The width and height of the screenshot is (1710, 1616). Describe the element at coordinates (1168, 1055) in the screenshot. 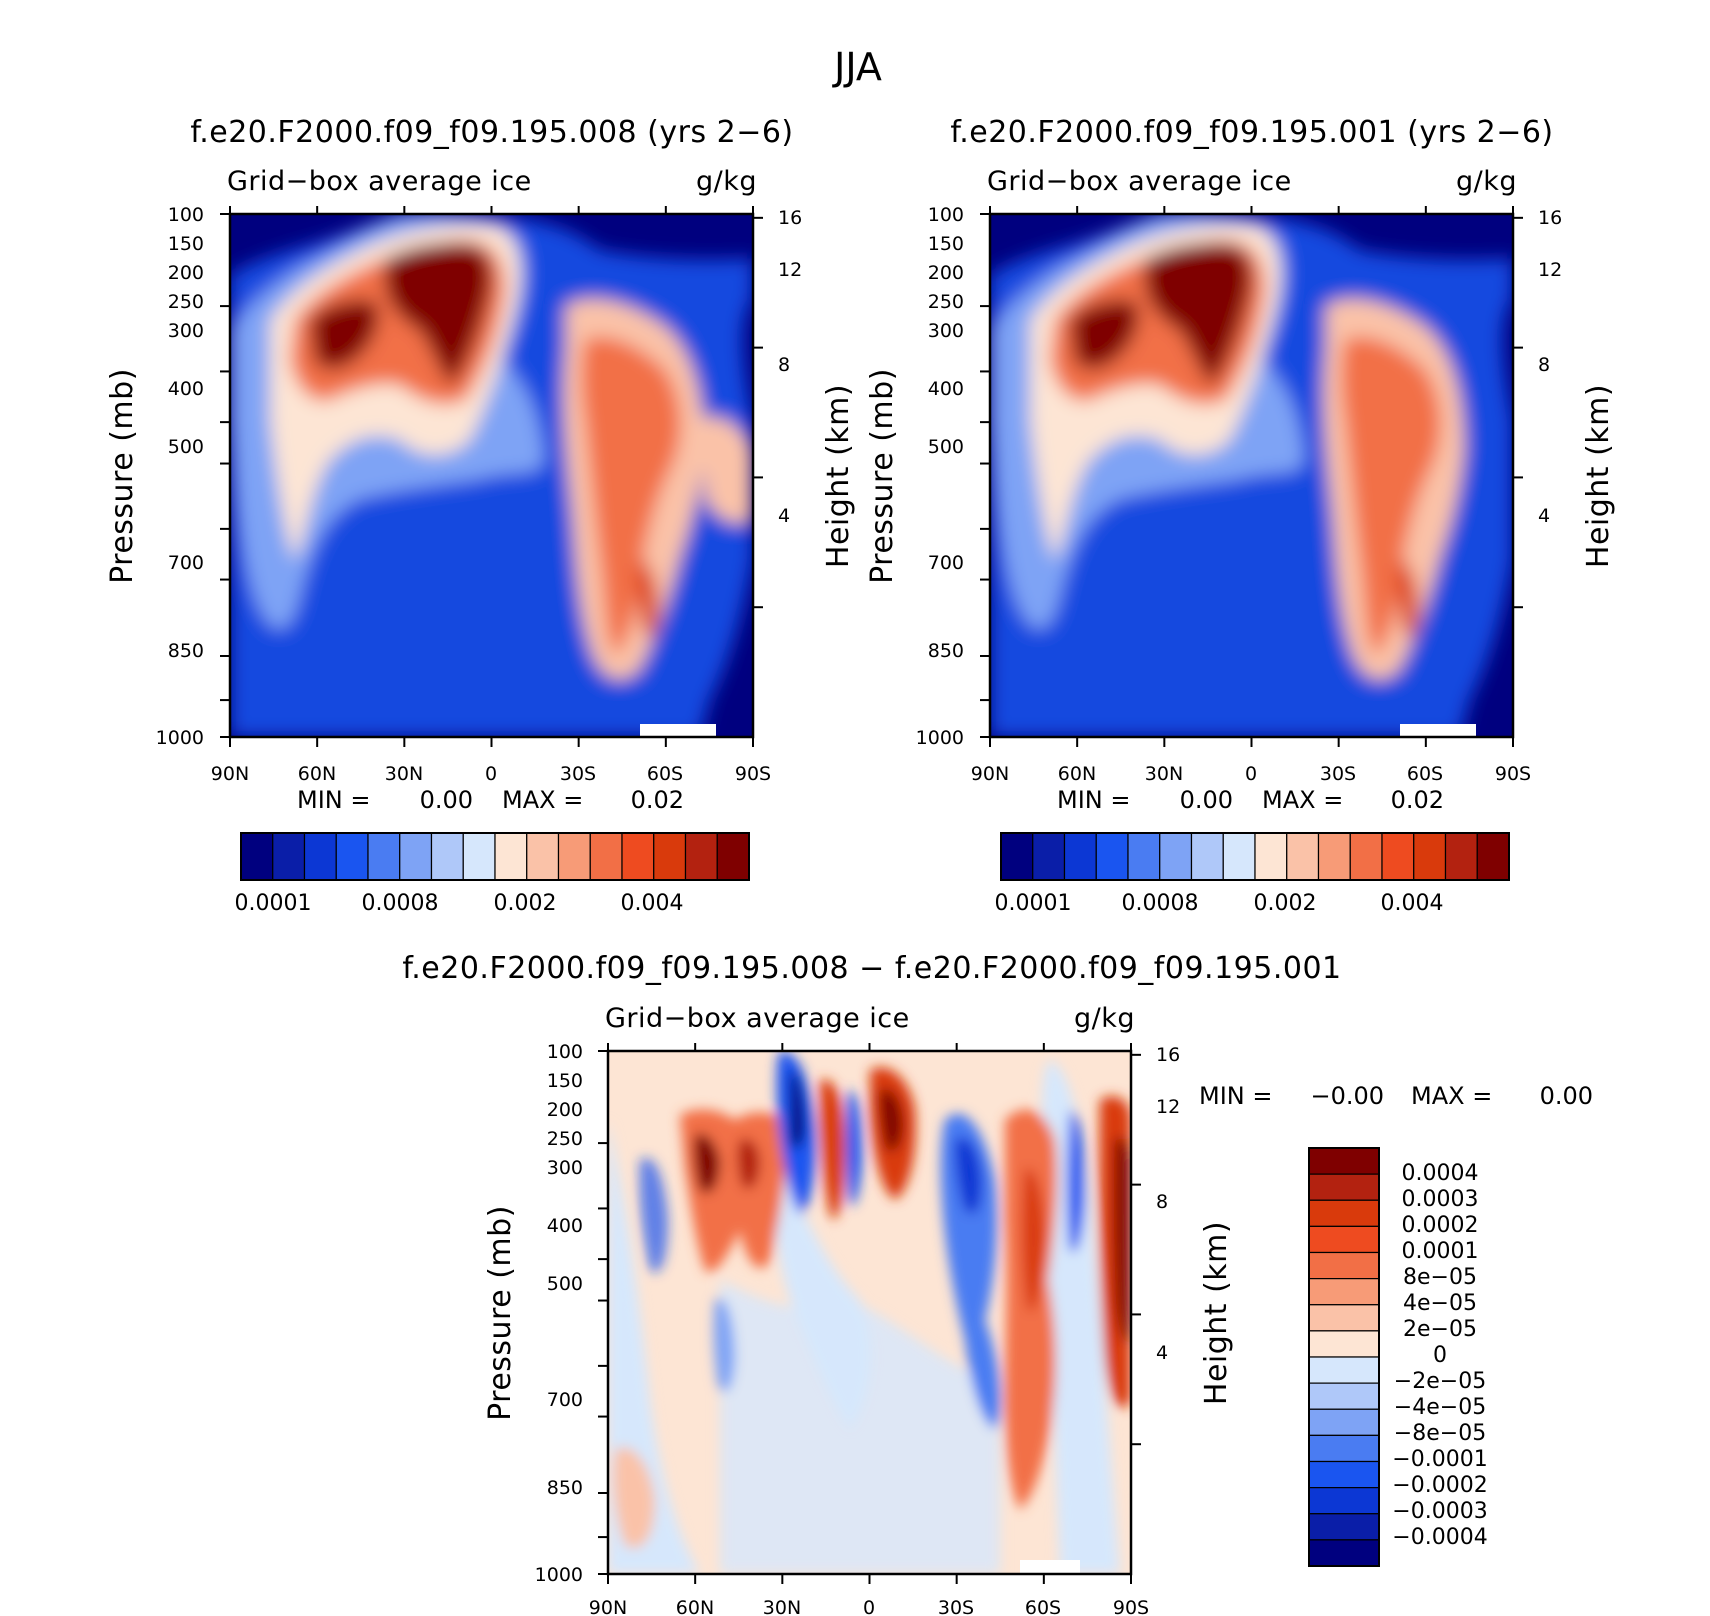

I see `height-tick-label: 16` at that location.